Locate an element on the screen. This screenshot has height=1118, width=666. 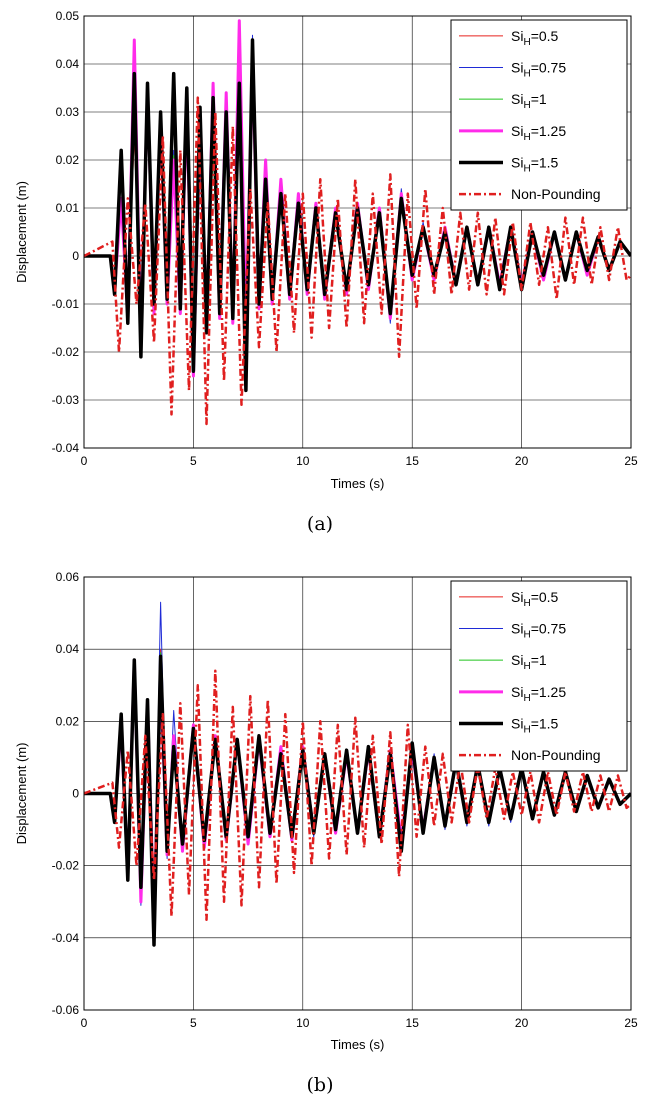
y-tick-label: -0.03 is located at coordinates (66, 400).